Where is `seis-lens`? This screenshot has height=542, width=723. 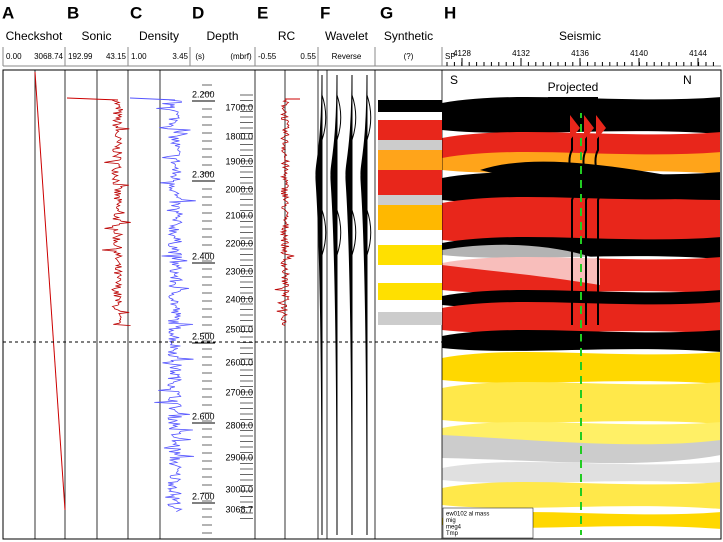 seis-lens is located at coordinates (600, 180).